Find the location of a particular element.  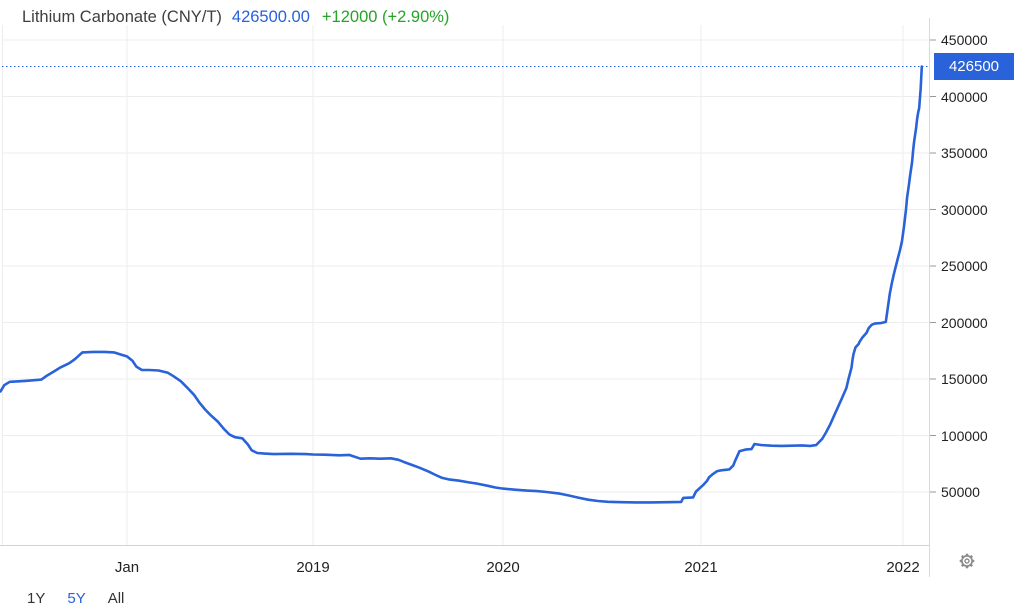

y-axis-label: 450000 is located at coordinates (964, 40).